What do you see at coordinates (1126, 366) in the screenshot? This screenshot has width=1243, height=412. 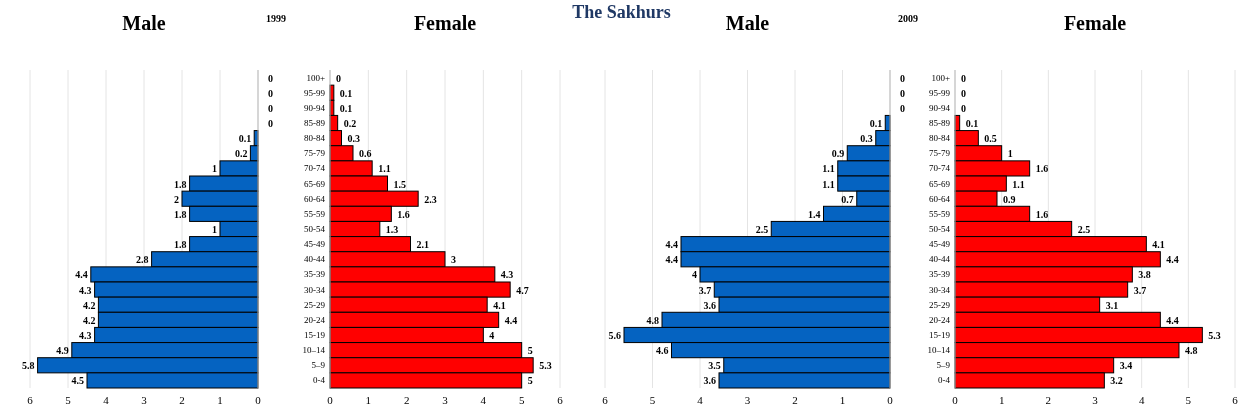 I see `data-label: 3.4` at bounding box center [1126, 366].